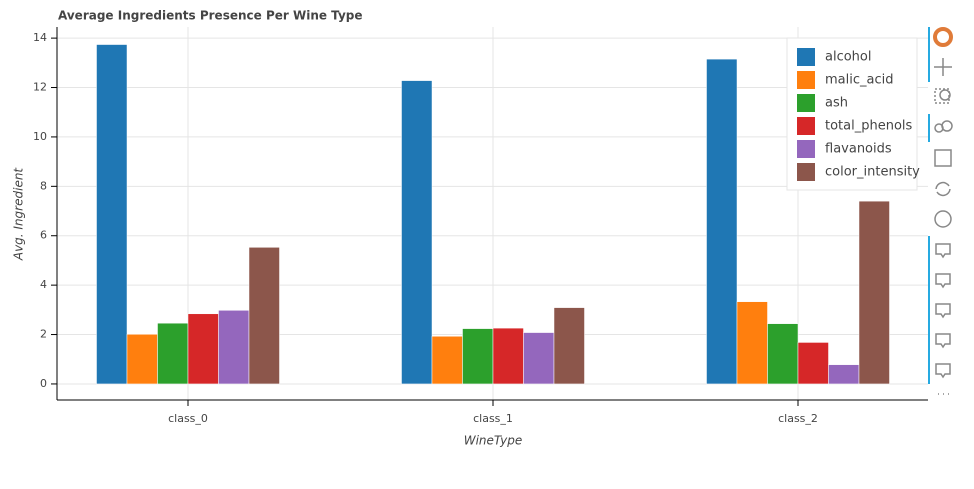  Describe the element at coordinates (869, 126) in the screenshot. I see `legend-label: total_phenols` at that location.